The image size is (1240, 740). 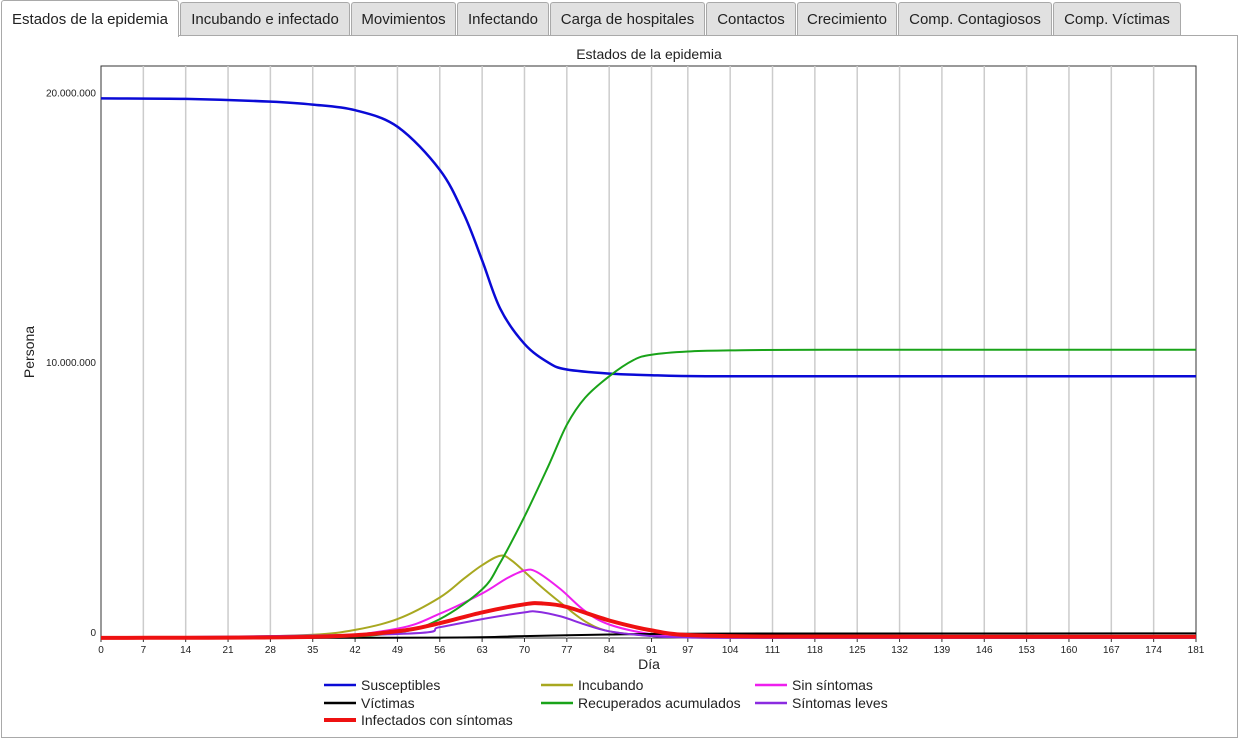 I want to click on x-tick-label: 0, so click(x=101, y=650).